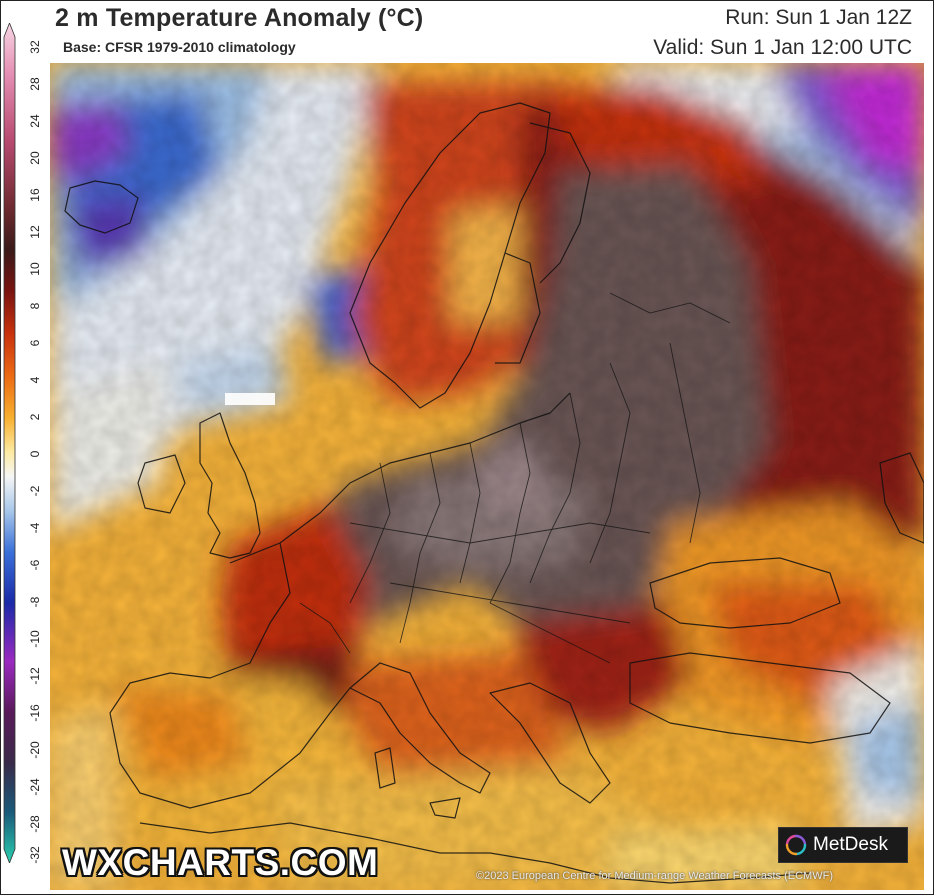 The image size is (934, 895). Describe the element at coordinates (35, 855) in the screenshot. I see `scale-label: -32` at that location.